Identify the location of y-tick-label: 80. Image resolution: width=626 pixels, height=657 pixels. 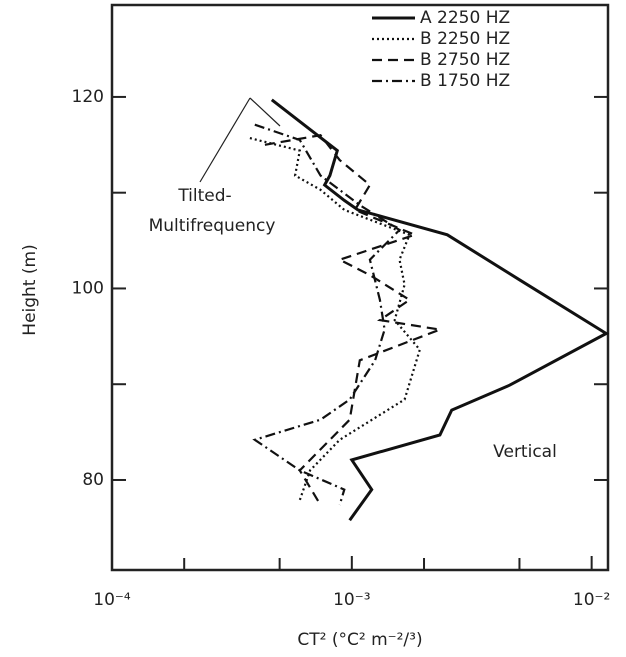
(93, 480).